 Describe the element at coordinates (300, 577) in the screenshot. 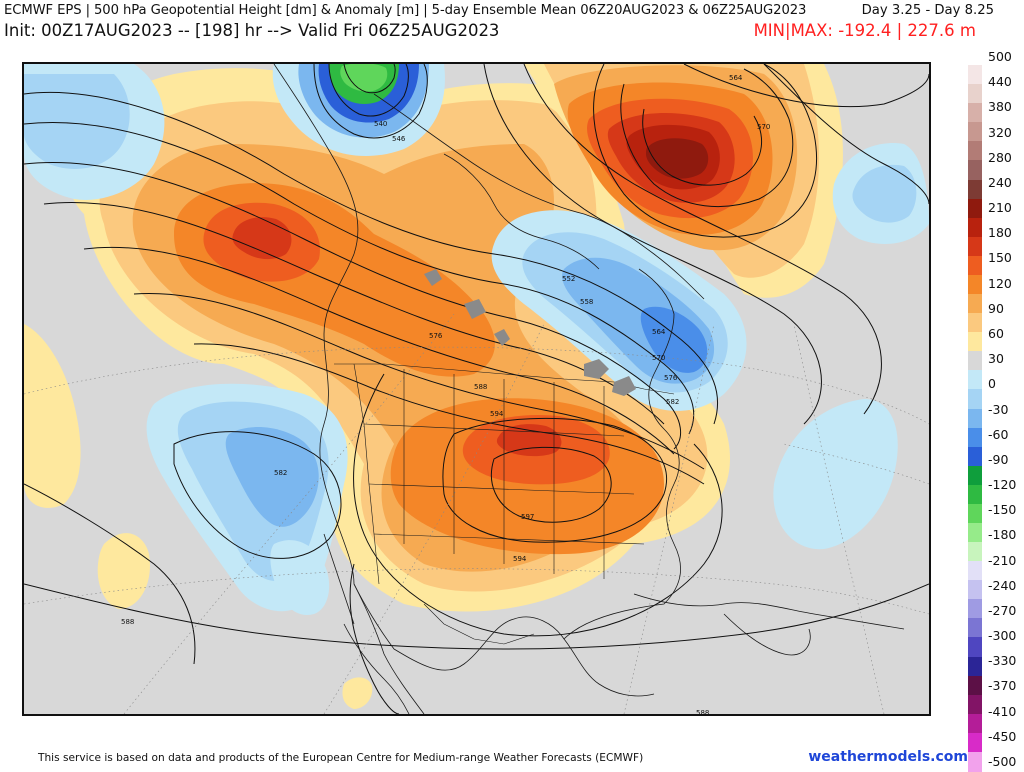

I see `anomaly-baja-pale-blue` at that location.